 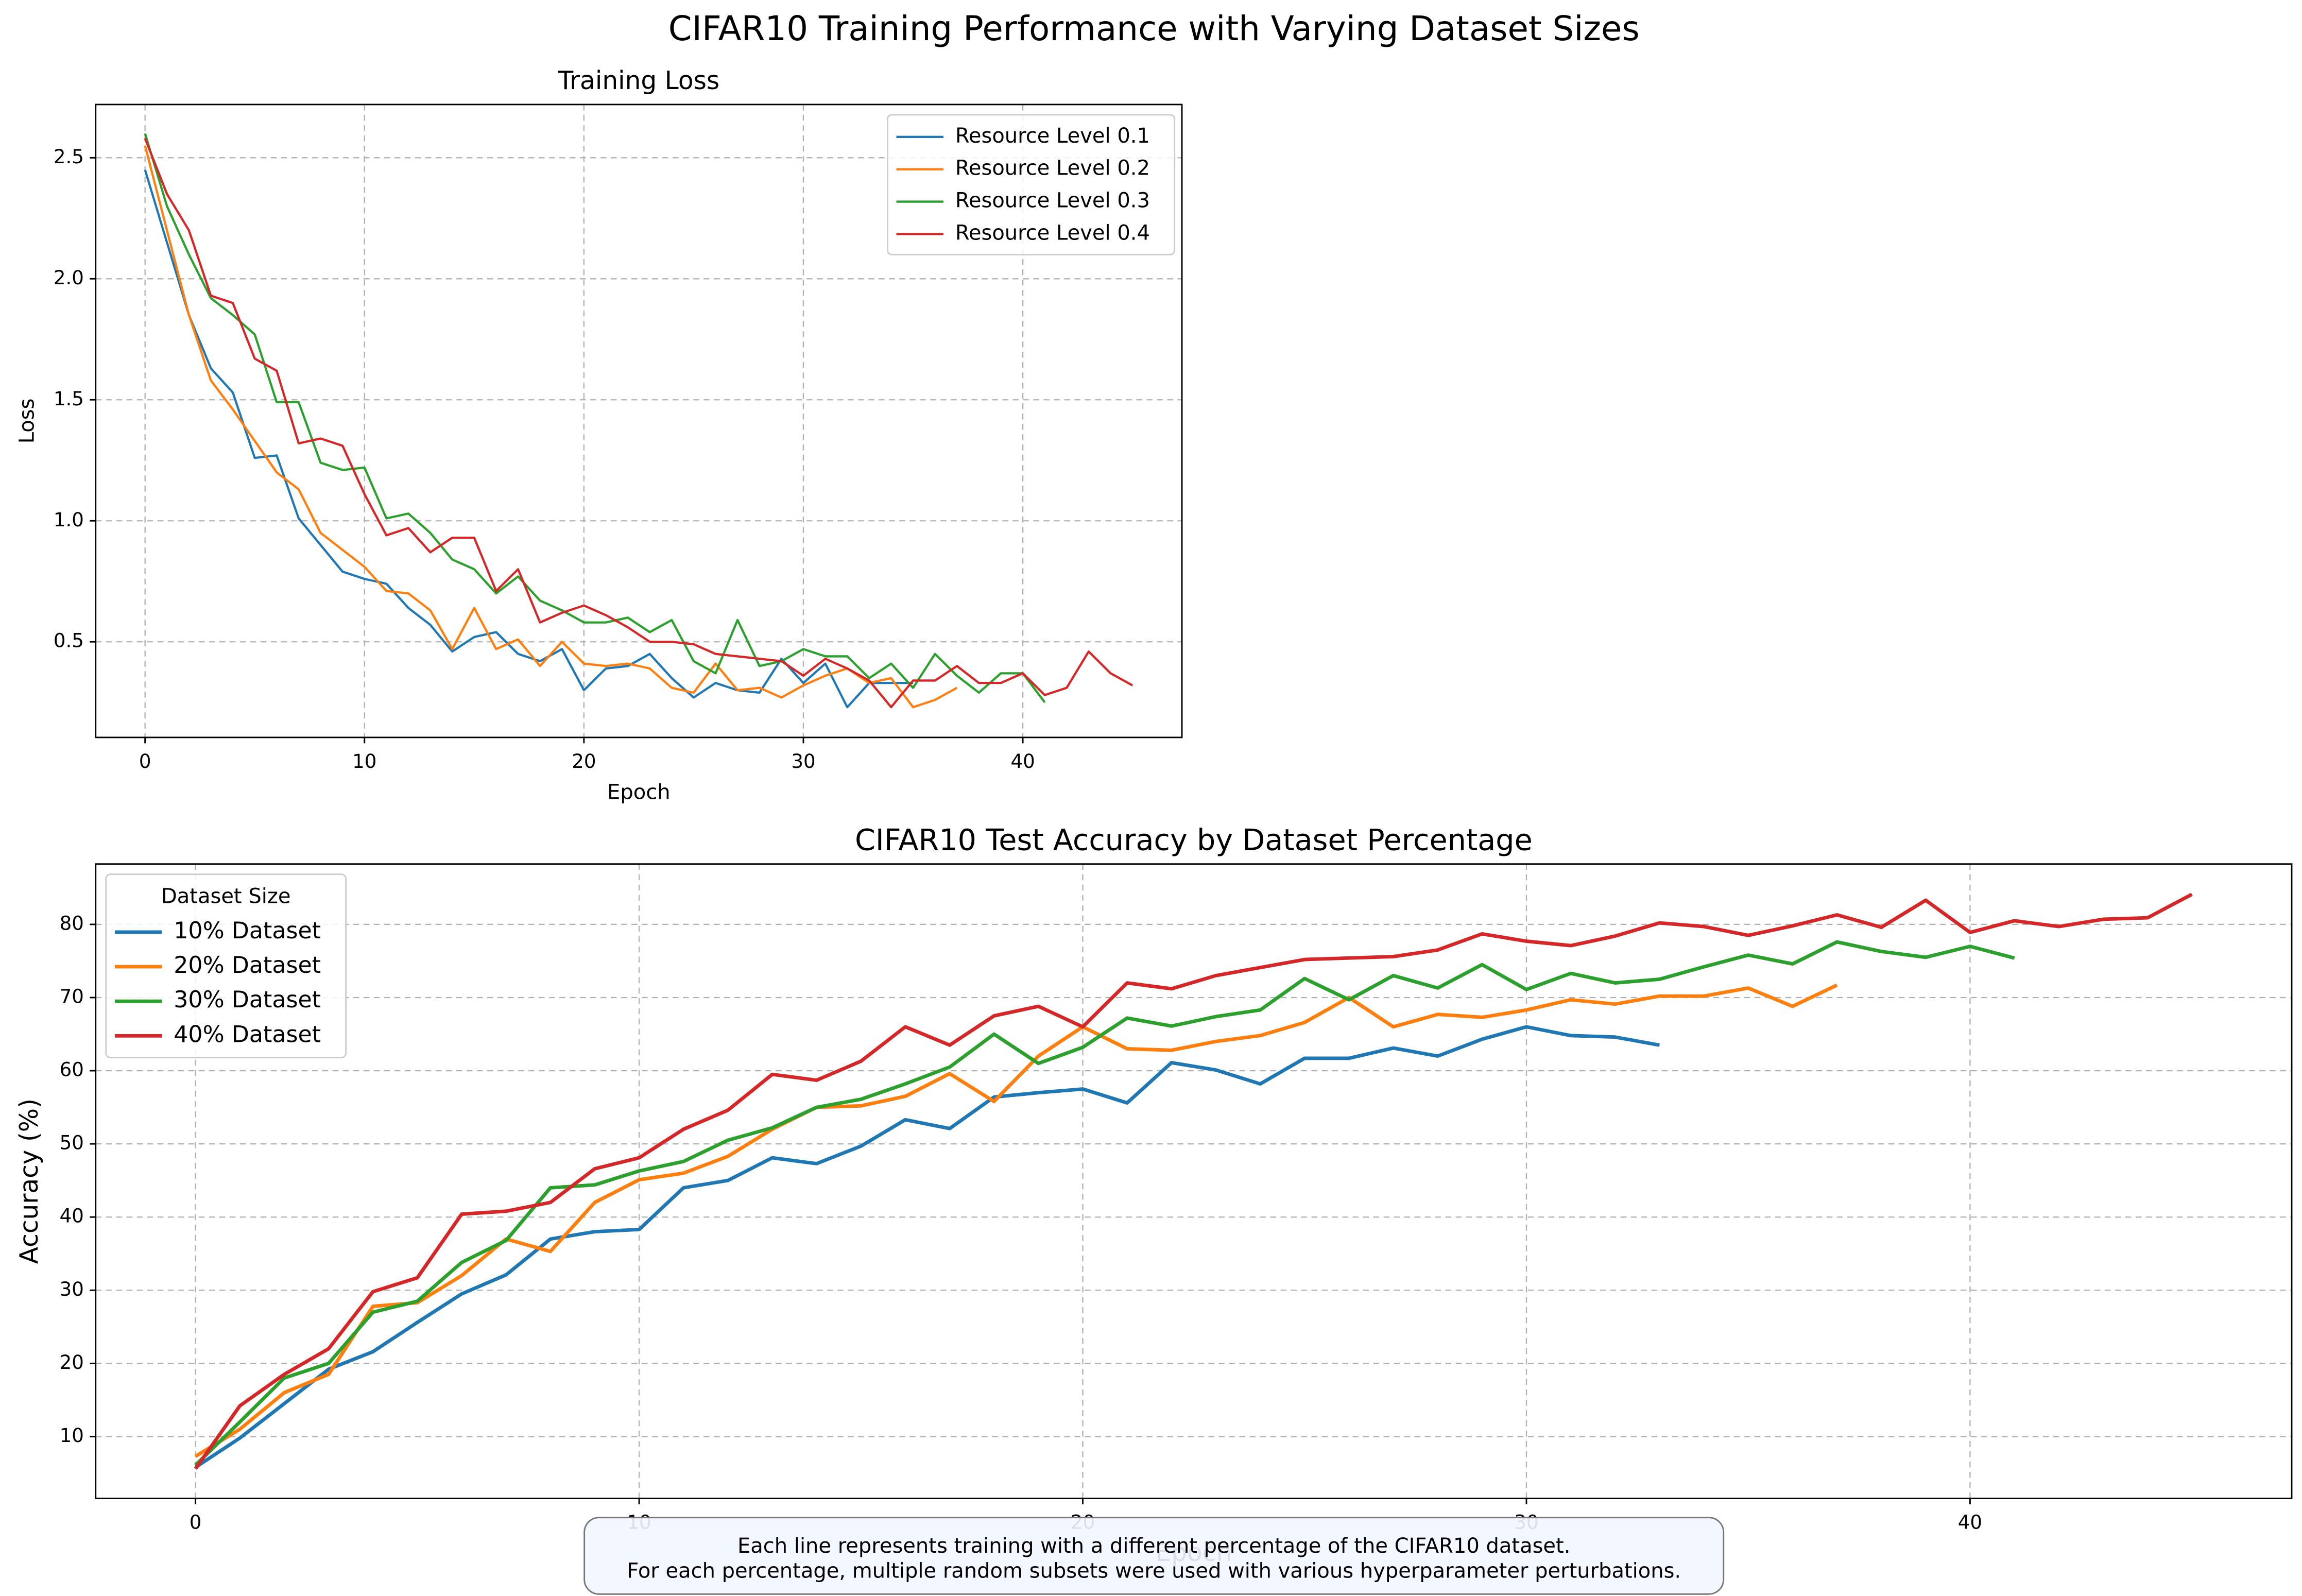 I want to click on y-tick-label: 40, so click(x=72, y=1216).